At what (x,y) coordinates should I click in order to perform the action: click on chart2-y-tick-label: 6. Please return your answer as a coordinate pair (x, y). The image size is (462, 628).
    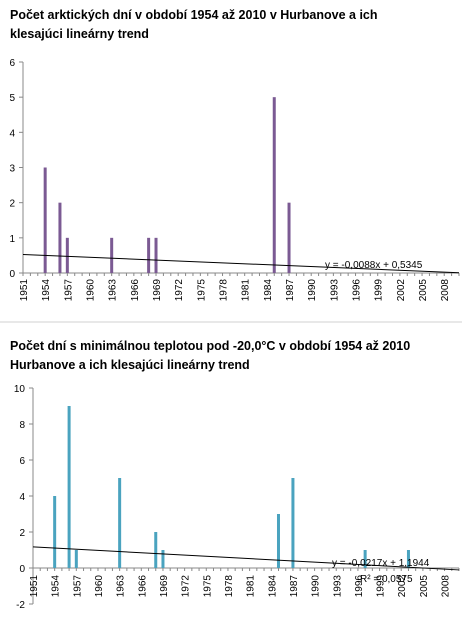
    Looking at the image, I should click on (22, 461).